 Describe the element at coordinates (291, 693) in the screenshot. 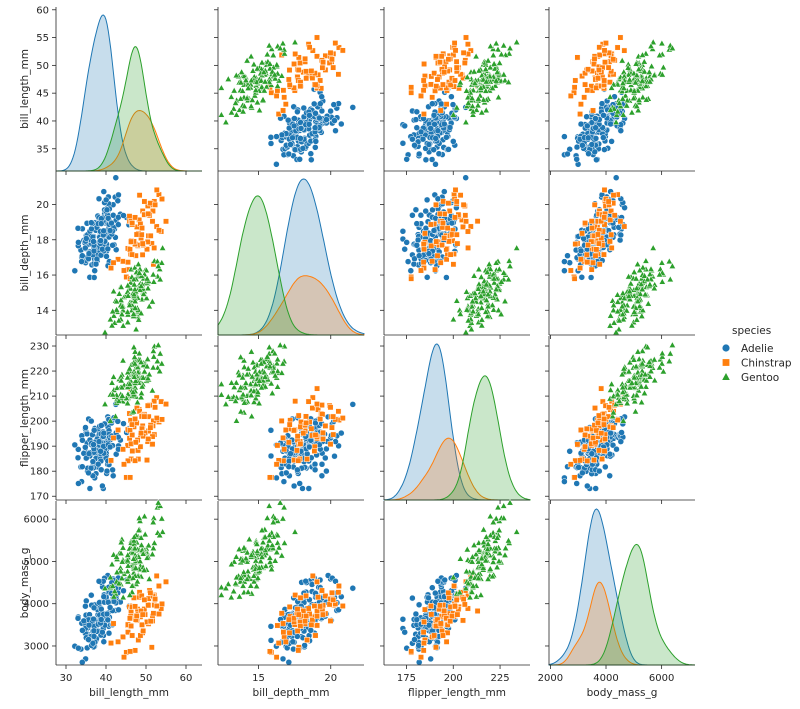

I see `x-axis-label-bill_depth_mm: bill_depth_mm` at that location.